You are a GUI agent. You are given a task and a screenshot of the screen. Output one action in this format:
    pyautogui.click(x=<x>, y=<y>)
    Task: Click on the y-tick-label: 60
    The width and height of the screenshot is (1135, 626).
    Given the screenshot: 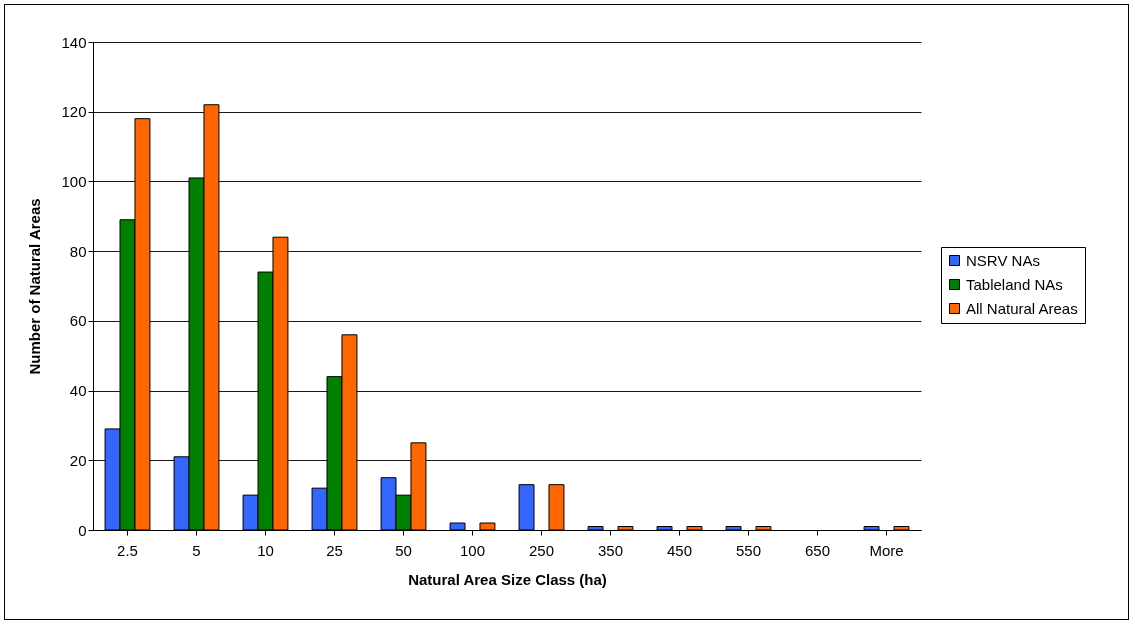 What is the action you would take?
    pyautogui.click(x=78, y=321)
    